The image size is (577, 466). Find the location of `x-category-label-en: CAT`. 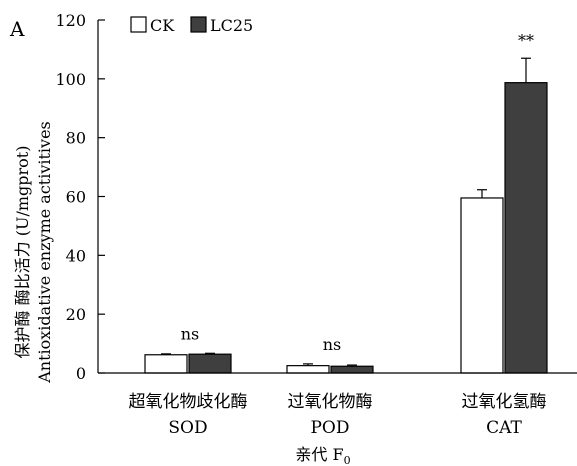

x-category-label-en: CAT is located at coordinates (504, 428).